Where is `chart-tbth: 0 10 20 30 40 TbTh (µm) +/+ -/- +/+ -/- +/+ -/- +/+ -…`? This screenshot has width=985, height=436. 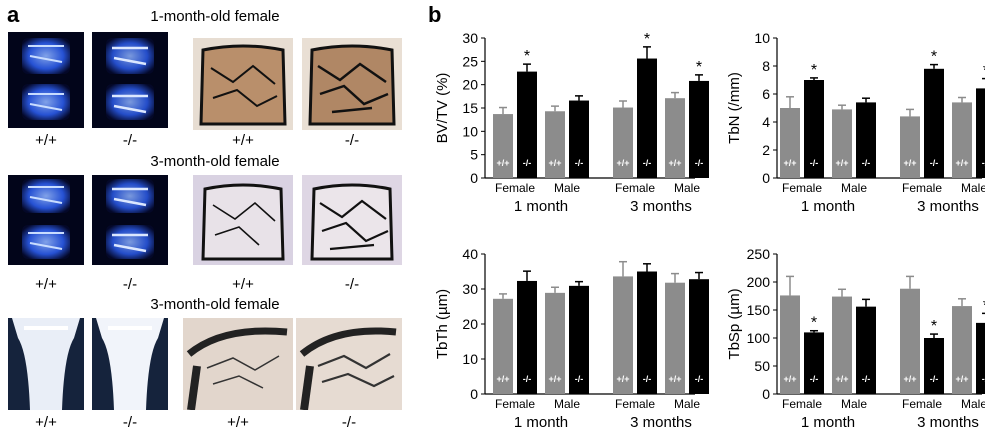
chart-tbth: 0 10 20 30 40 TbTh (µm) +/+ -/- +/+ -/- +/+ -/- +/+ -… is located at coordinates (571, 338).